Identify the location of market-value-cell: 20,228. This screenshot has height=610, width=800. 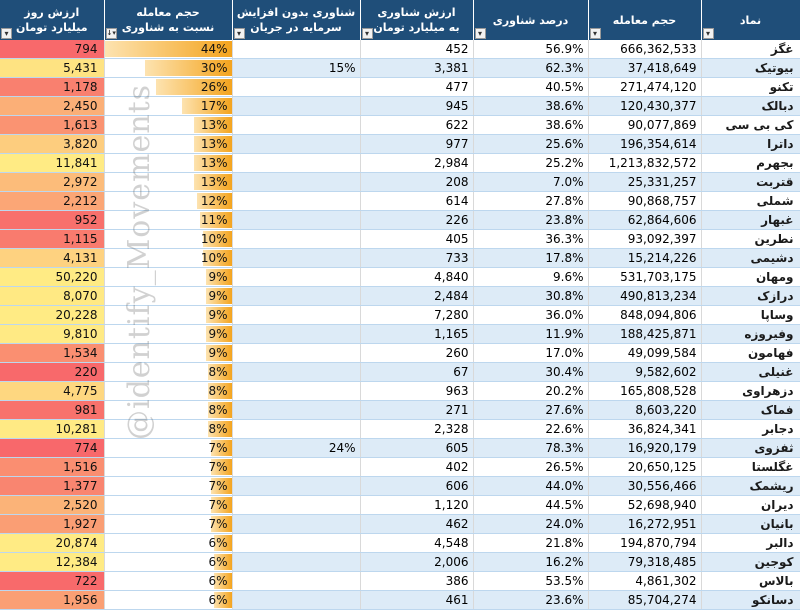
(52, 315).